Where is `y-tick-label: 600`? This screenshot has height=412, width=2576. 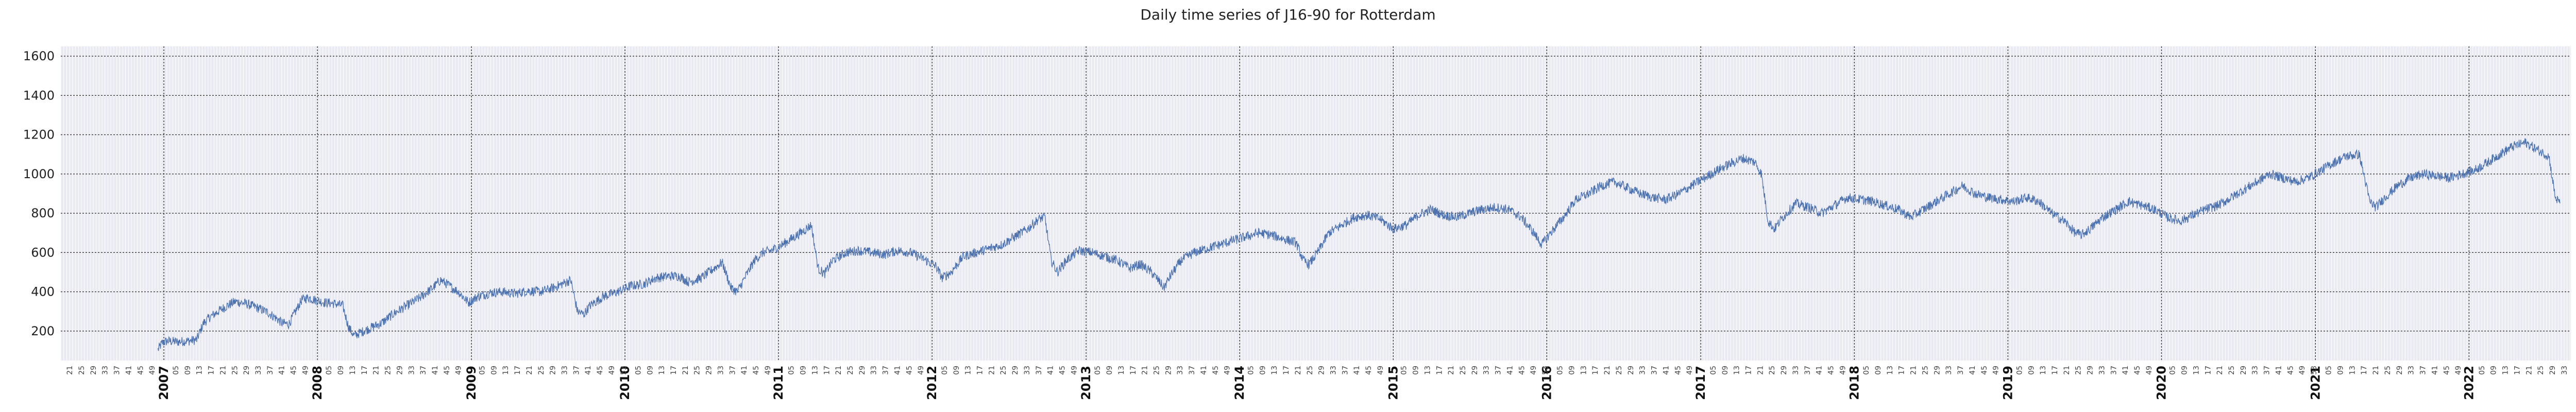 y-tick-label: 600 is located at coordinates (43, 253).